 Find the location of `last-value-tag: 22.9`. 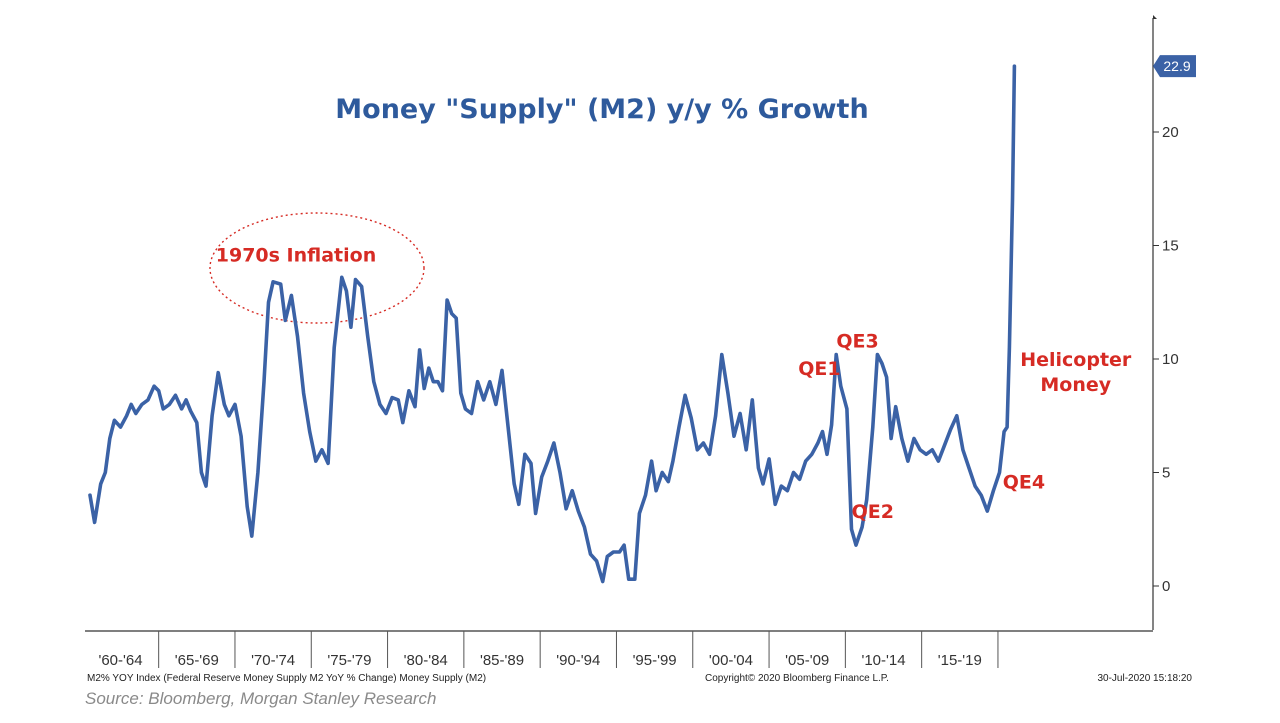

last-value-tag: 22.9 is located at coordinates (1174, 66).